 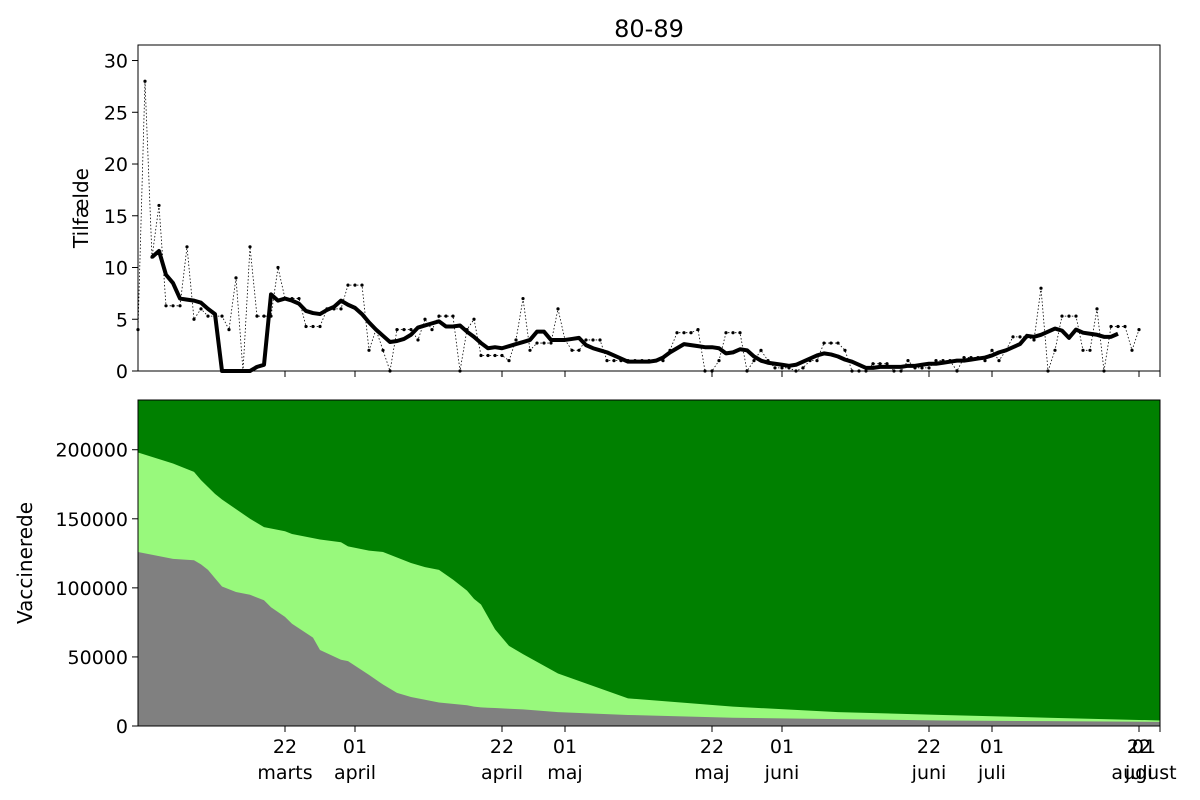 I want to click on average-cases-line, so click(x=634, y=310).